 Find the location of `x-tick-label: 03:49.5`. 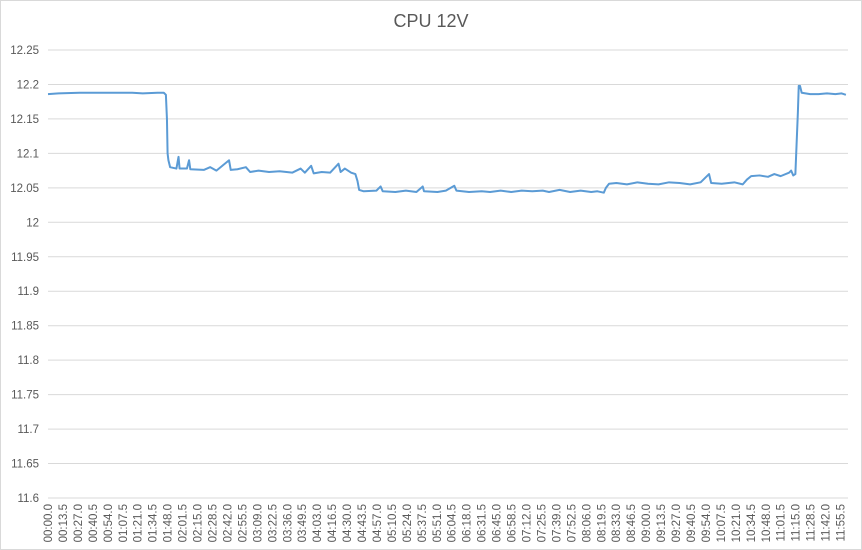

x-tick-label: 03:49.5 is located at coordinates (303, 523).